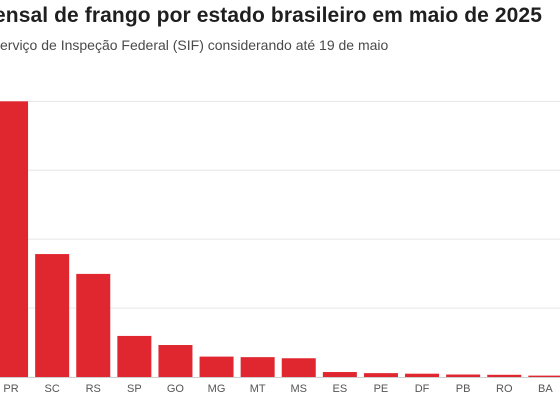 This screenshot has width=560, height=404. I want to click on bar-es, so click(339, 374).